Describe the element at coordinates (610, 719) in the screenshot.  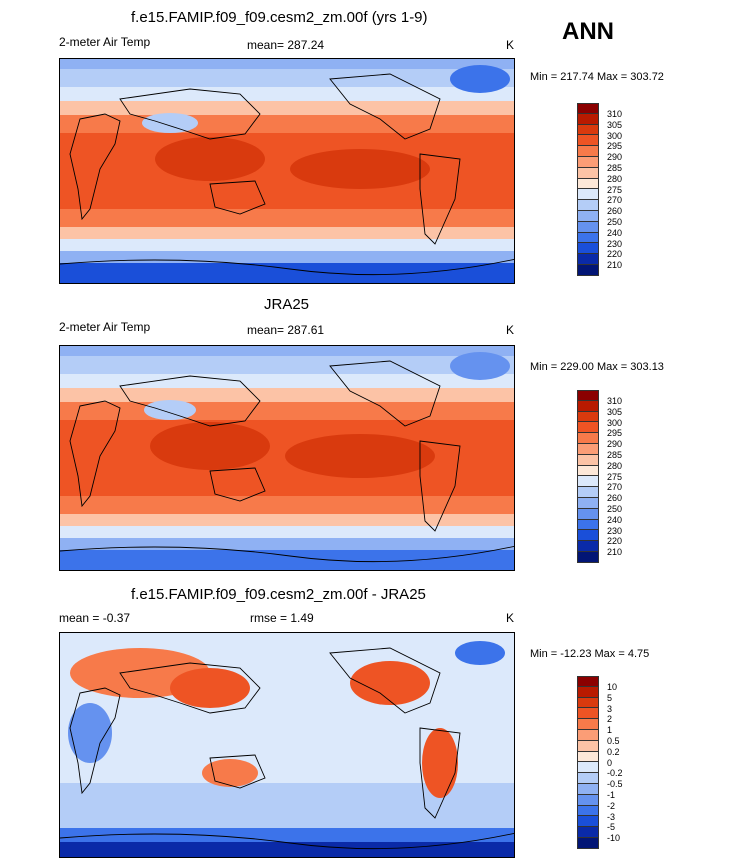
I see `colorbar-3-tick-label: 2` at that location.